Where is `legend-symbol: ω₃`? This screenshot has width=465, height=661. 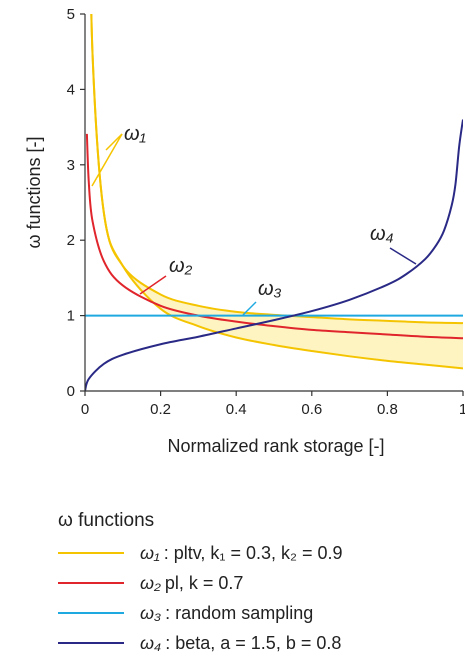
legend-symbol: ω₃ is located at coordinates (151, 612).